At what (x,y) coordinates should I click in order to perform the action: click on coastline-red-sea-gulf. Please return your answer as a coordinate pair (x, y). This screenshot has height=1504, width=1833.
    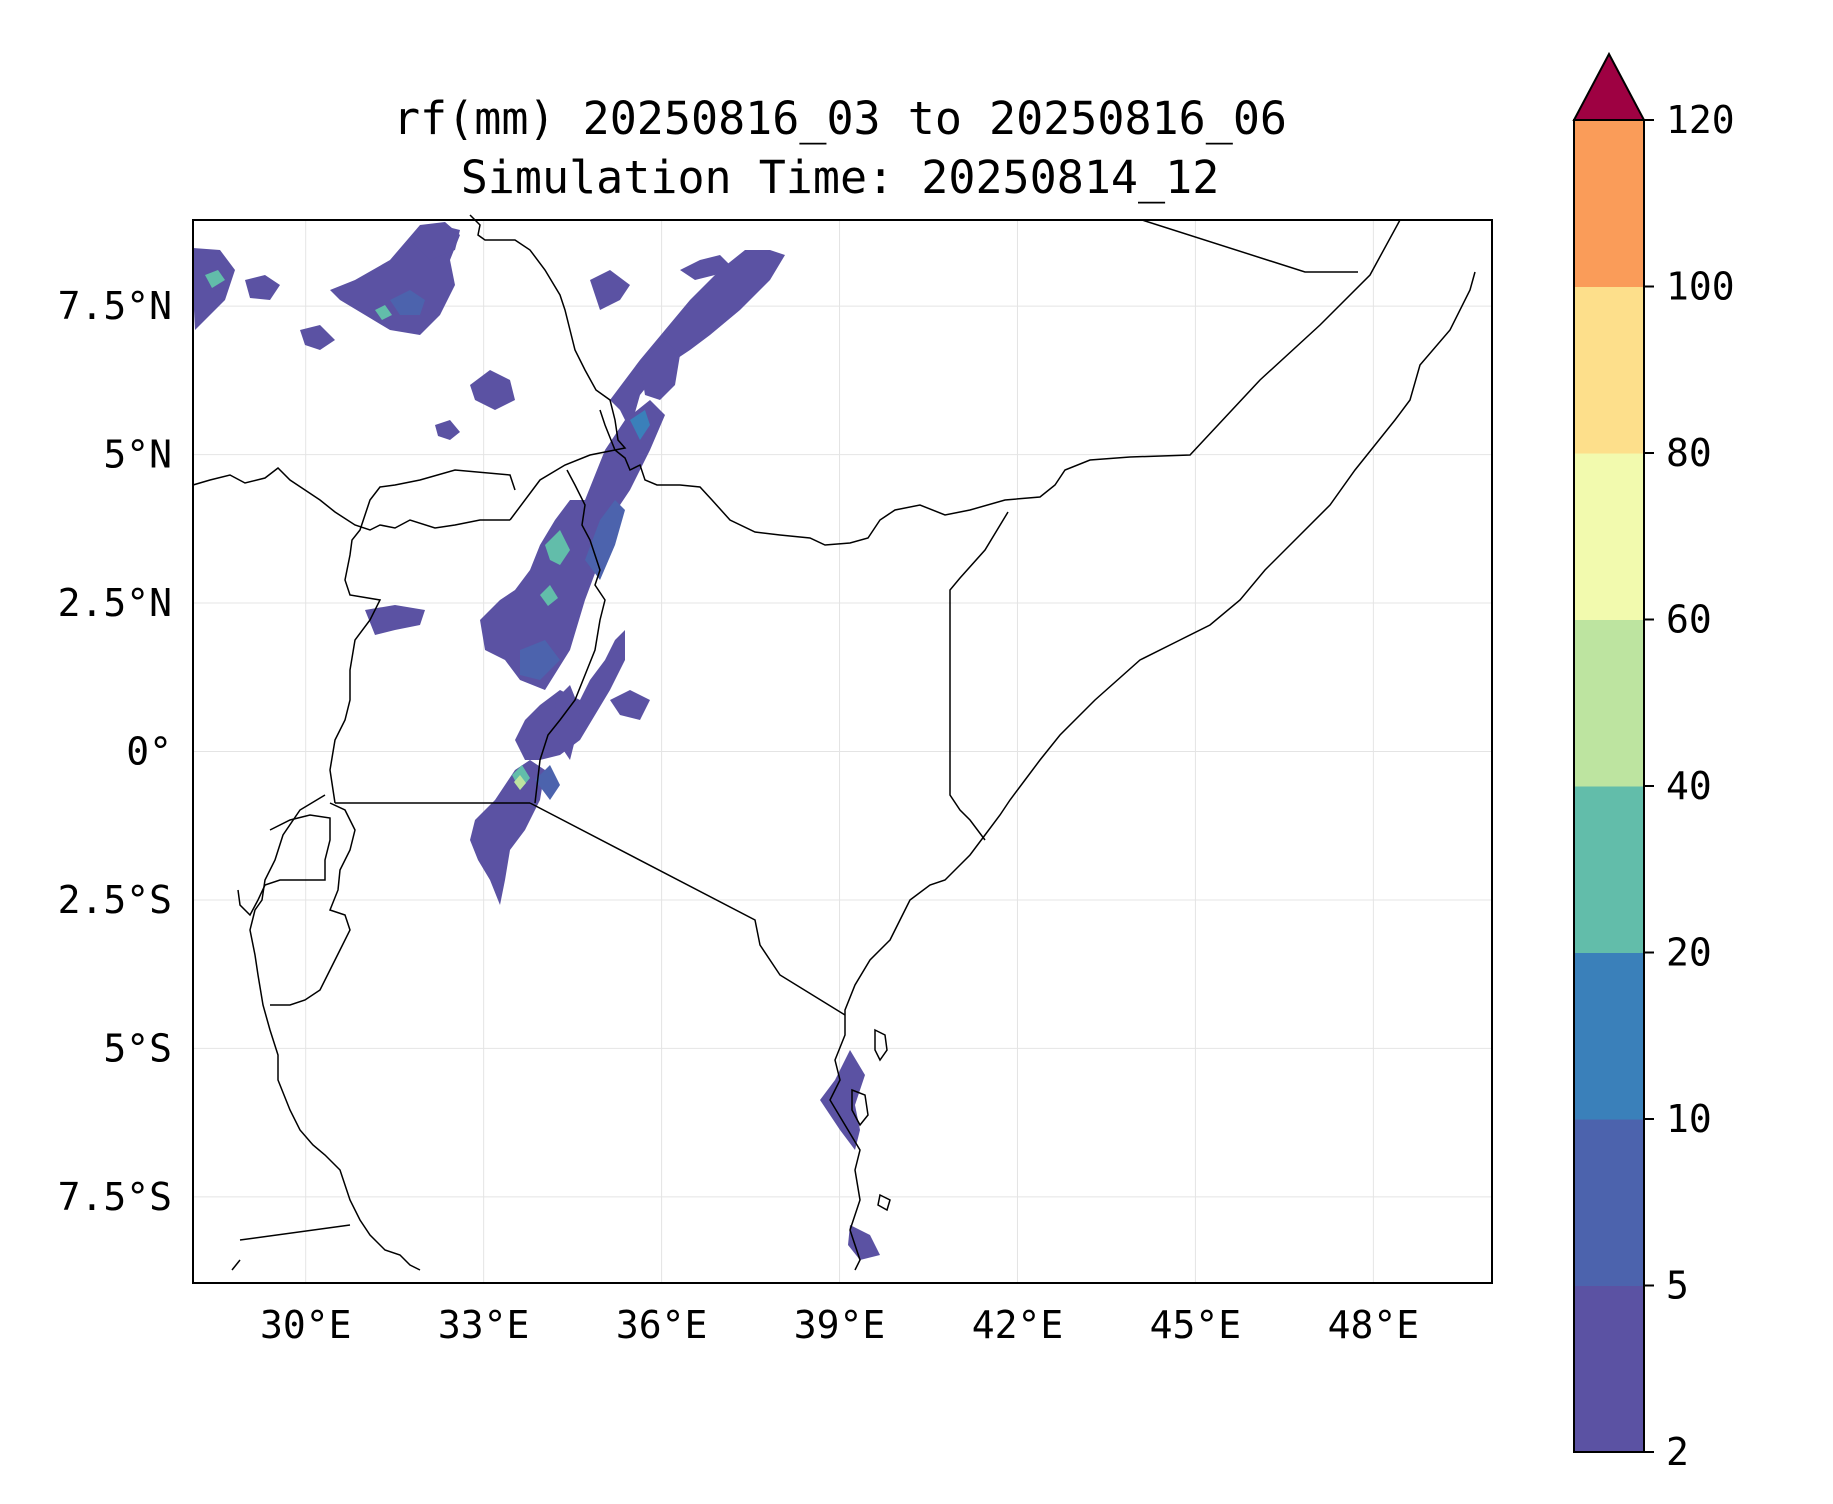
    Looking at the image, I should click on (1000, 382).